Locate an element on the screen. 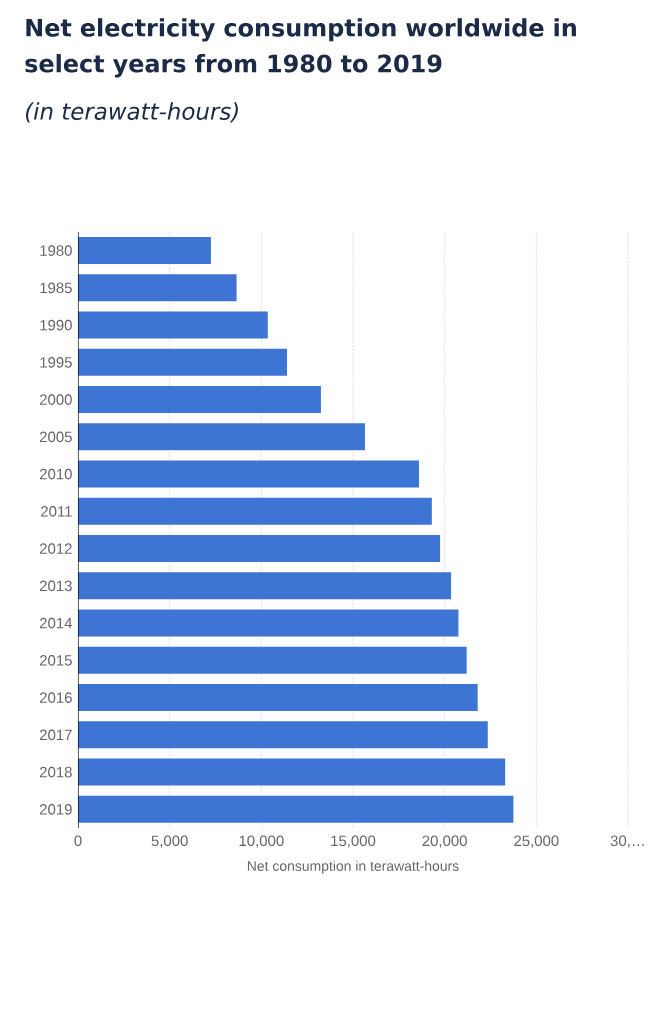  y-tick-label: 2011 is located at coordinates (56, 511).